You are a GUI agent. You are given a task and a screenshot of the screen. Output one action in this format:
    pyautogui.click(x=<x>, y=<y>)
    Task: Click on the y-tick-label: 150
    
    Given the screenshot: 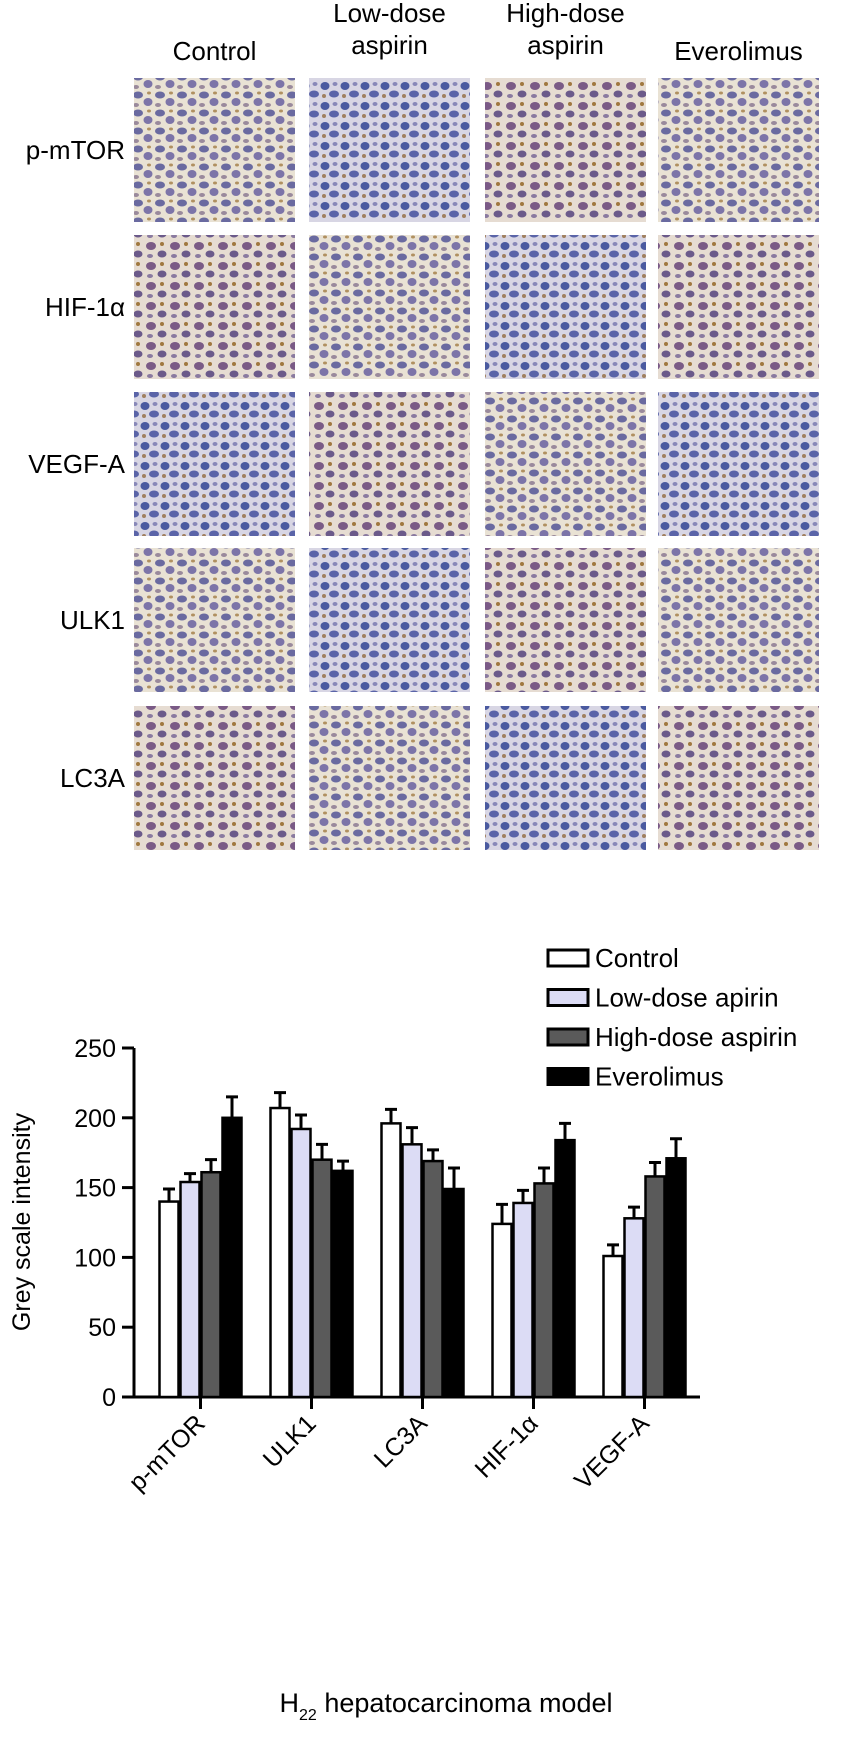 What is the action you would take?
    pyautogui.click(x=95, y=1189)
    